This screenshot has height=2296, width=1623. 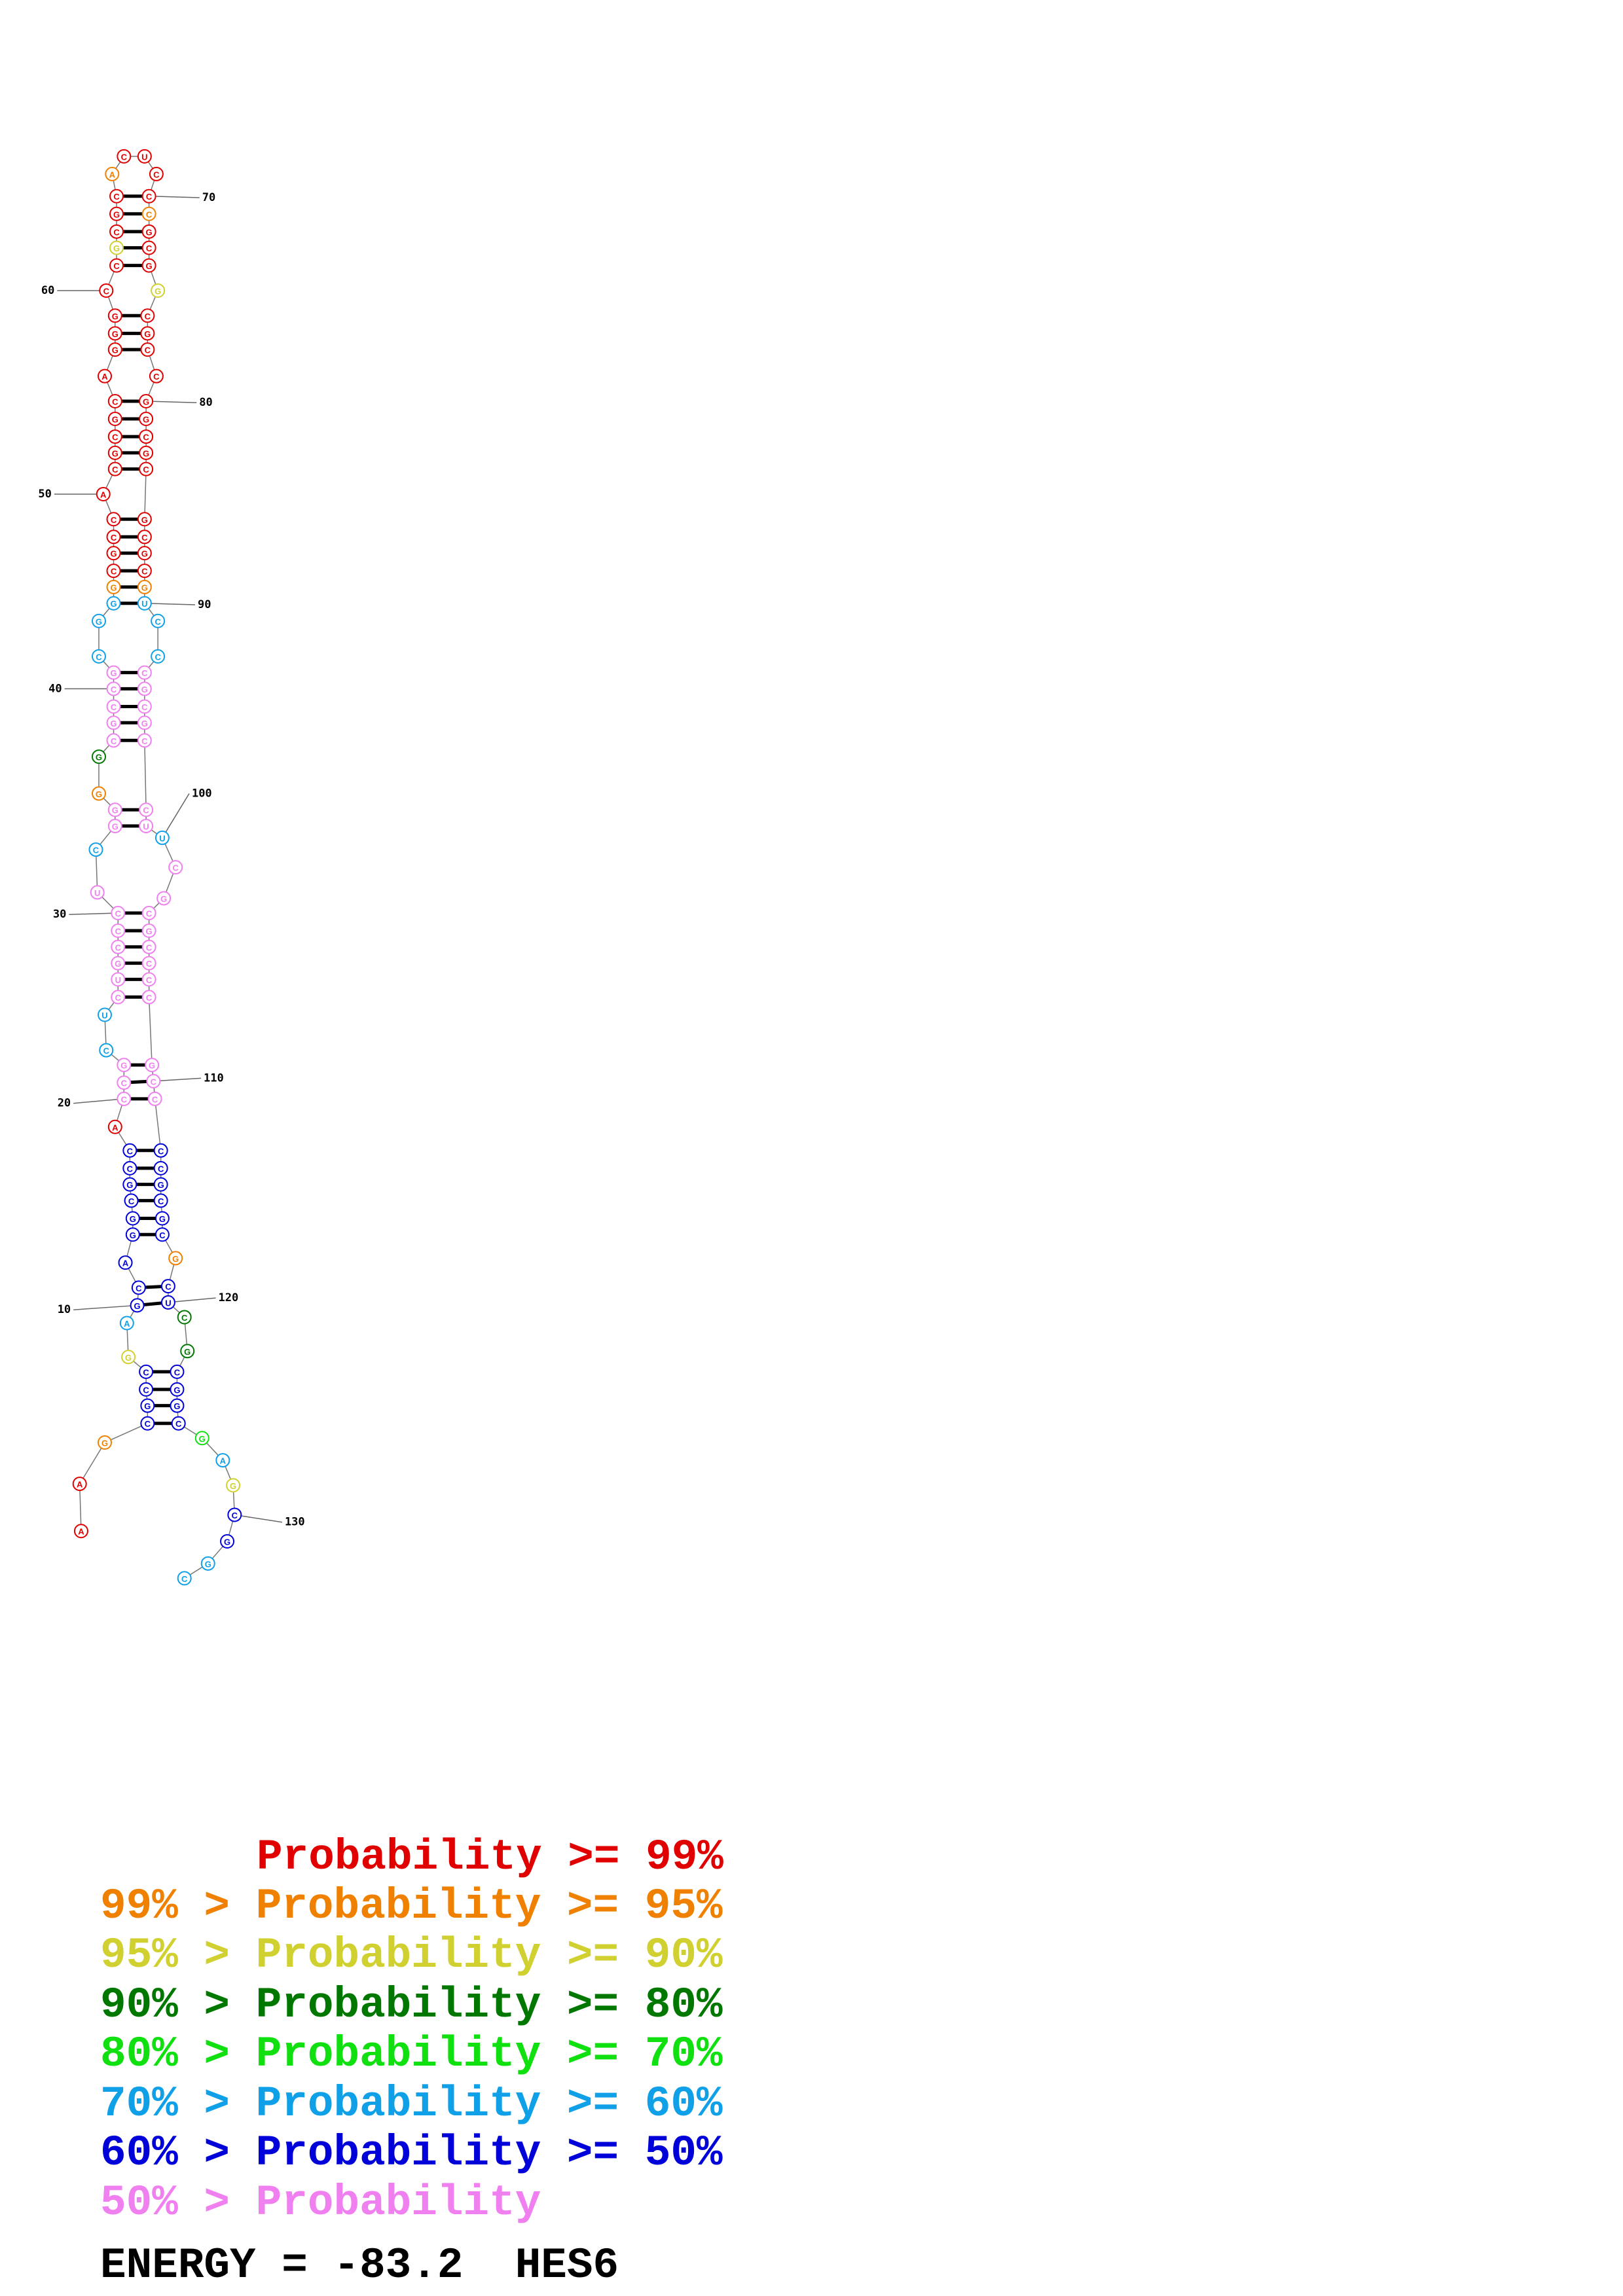 I want to click on legend-line: 70% > Probability >= 60%, so click(x=411, y=2103).